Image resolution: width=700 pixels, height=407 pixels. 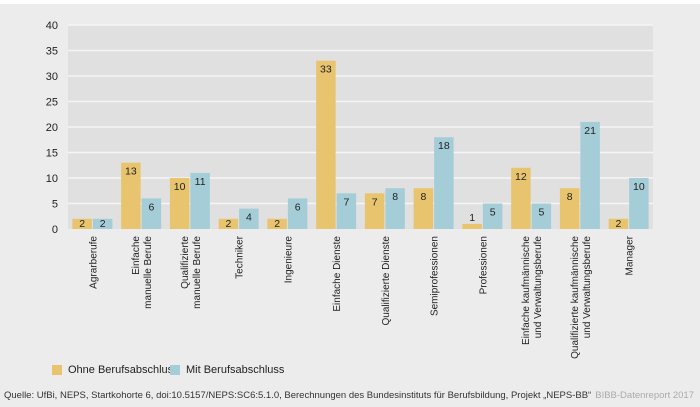 I want to click on x-tick-label: Techniker, so click(x=240, y=256).